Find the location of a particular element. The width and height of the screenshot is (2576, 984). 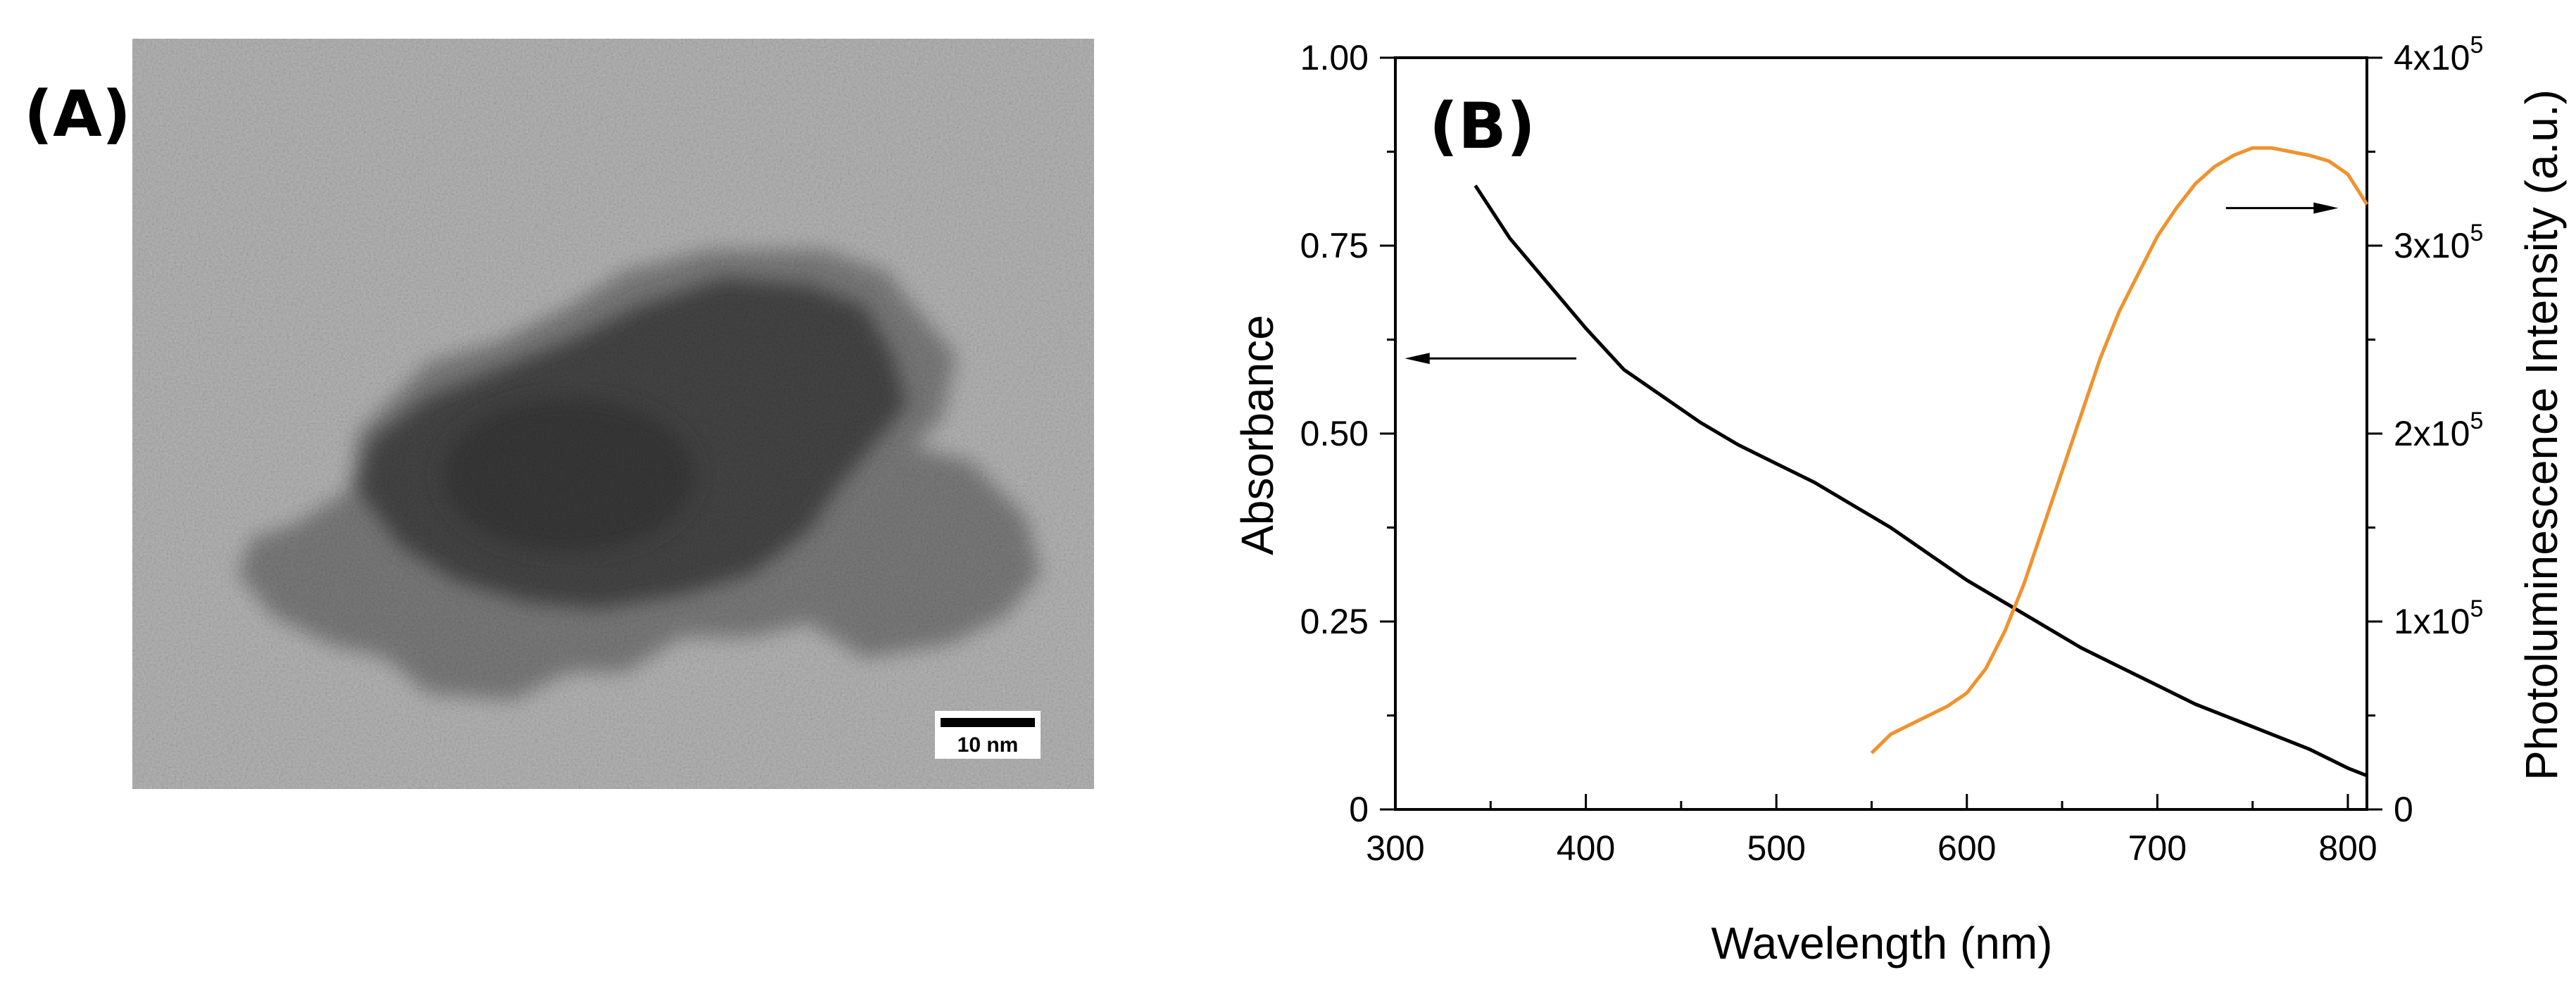

arrow-head-left is located at coordinates (1418, 359).